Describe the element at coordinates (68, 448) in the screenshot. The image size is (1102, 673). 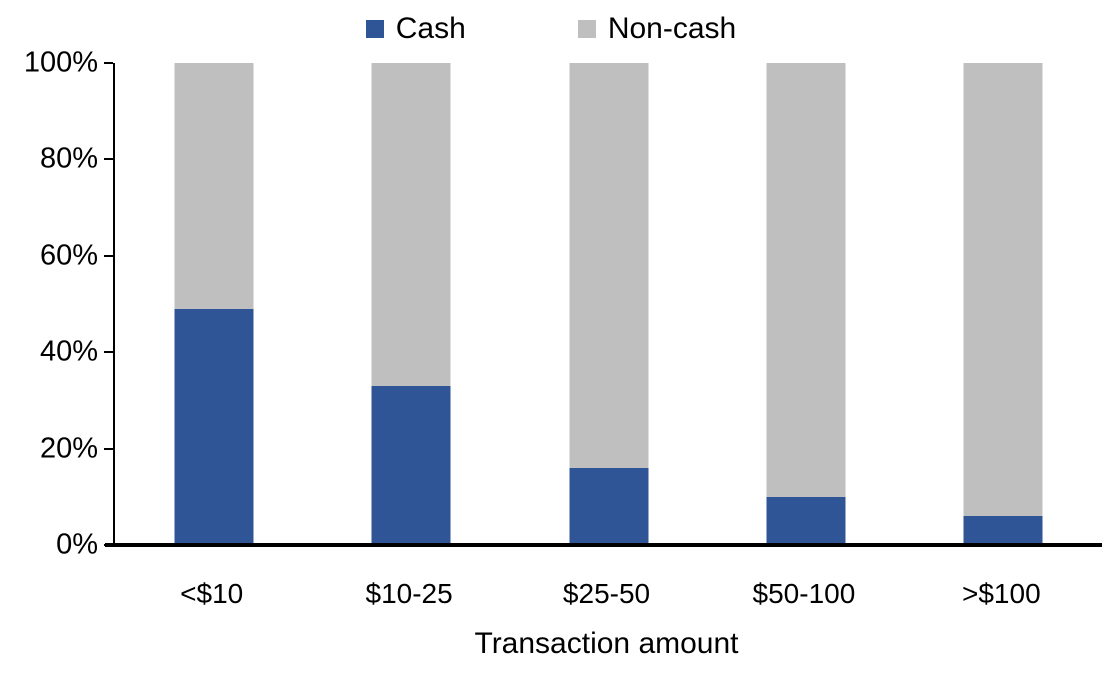
I see `y-tick-label: 20%` at that location.